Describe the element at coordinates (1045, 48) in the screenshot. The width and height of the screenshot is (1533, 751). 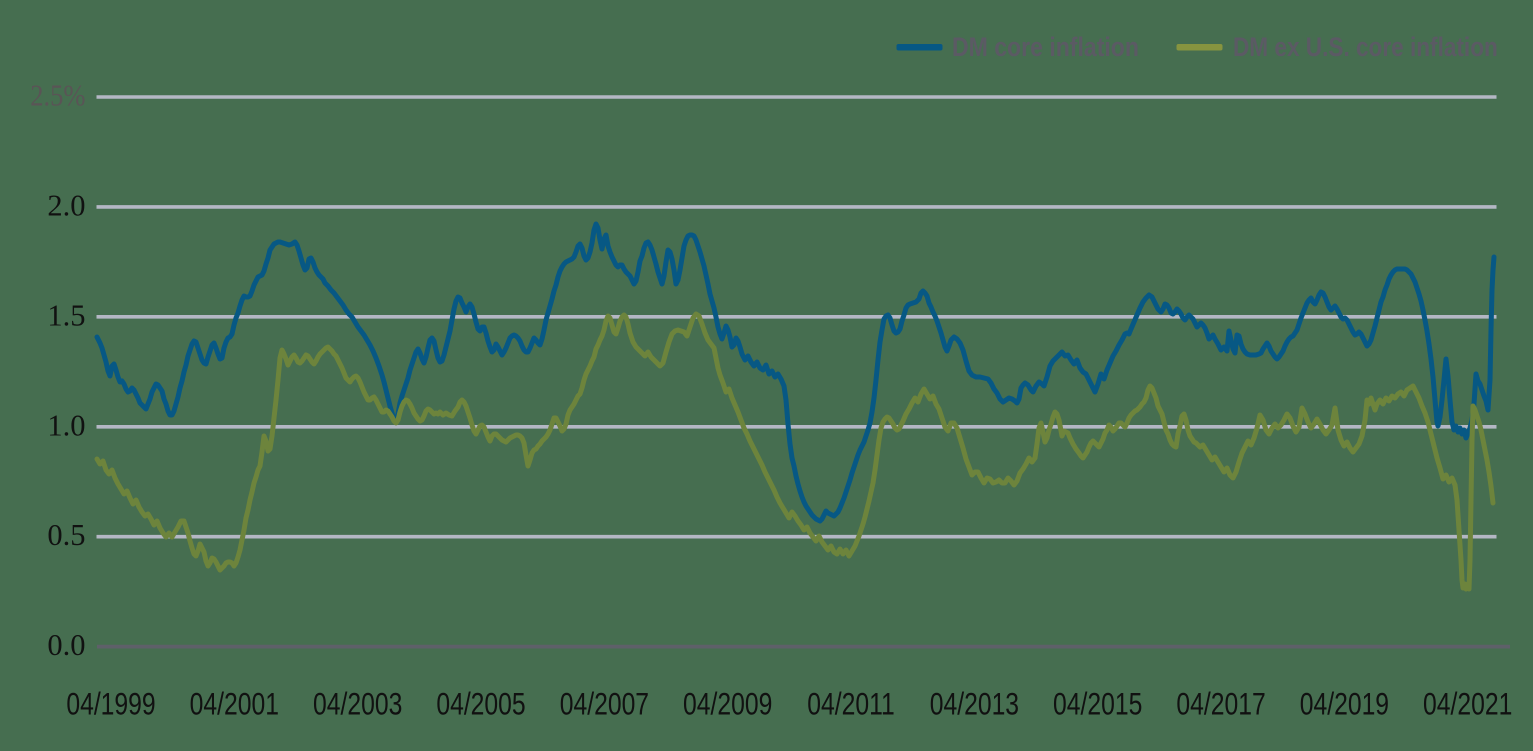
I see `svg-text: DM core inflation` at that location.